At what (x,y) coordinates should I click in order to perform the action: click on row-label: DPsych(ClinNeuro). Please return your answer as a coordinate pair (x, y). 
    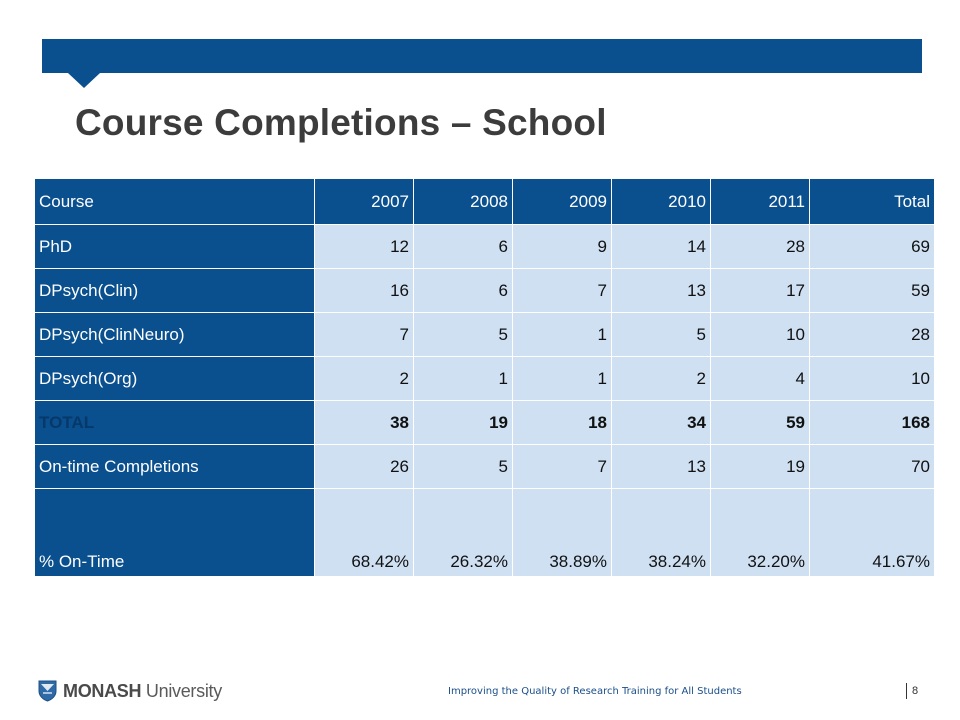
    Looking at the image, I should click on (174, 334).